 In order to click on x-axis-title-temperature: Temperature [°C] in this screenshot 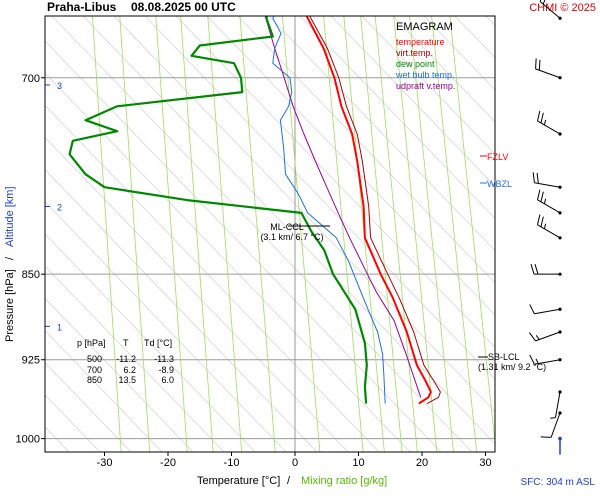, I will do `click(238, 481)`.